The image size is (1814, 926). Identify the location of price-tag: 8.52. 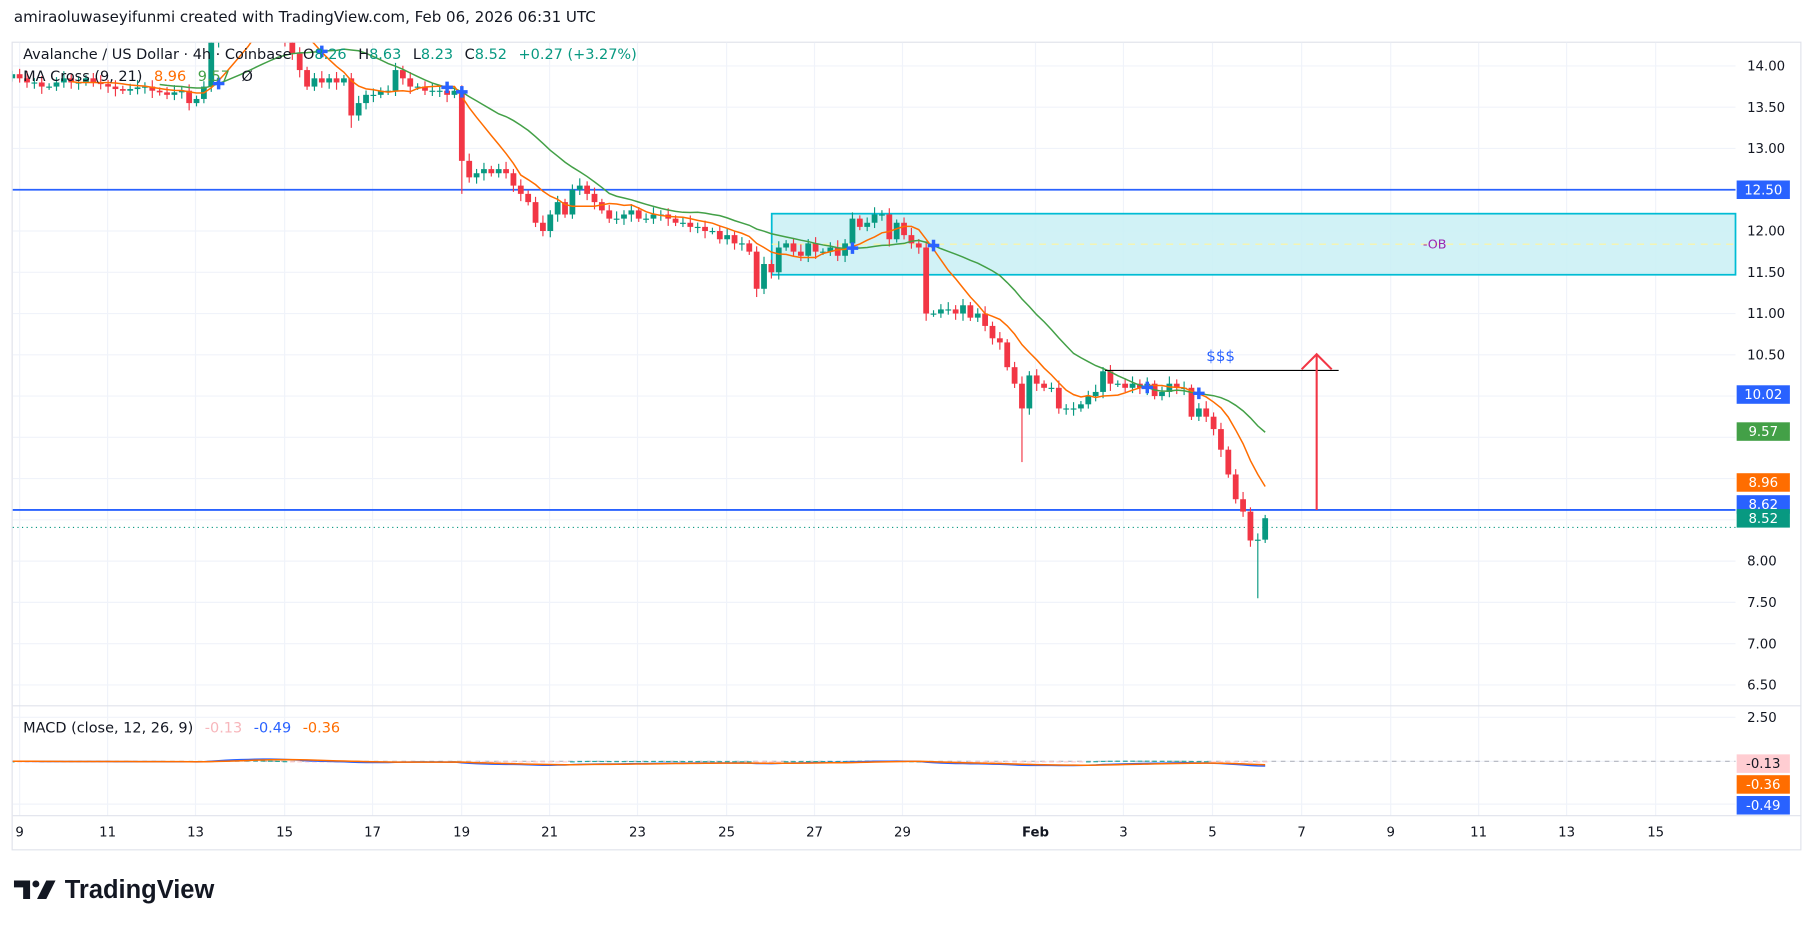
(1763, 518).